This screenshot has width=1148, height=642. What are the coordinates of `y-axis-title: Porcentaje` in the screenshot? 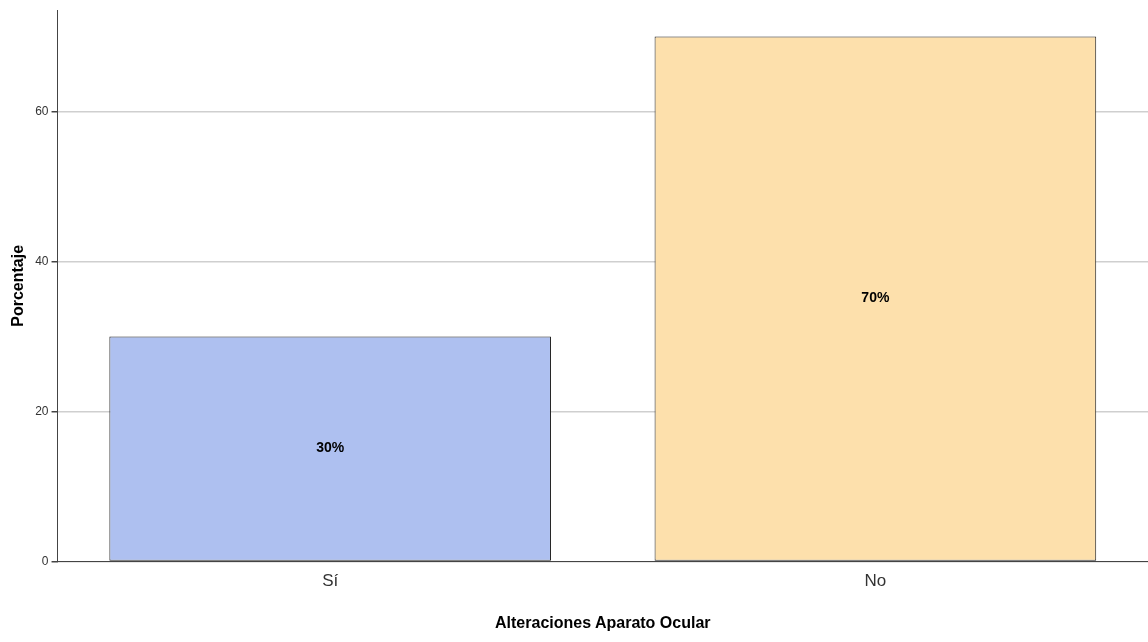 It's located at (18, 285).